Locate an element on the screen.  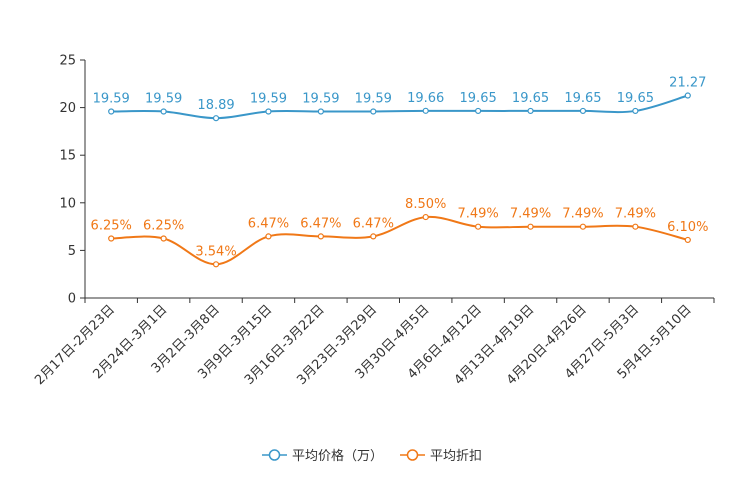
legend-item-0: 平均价格（万） is located at coordinates (322, 456).